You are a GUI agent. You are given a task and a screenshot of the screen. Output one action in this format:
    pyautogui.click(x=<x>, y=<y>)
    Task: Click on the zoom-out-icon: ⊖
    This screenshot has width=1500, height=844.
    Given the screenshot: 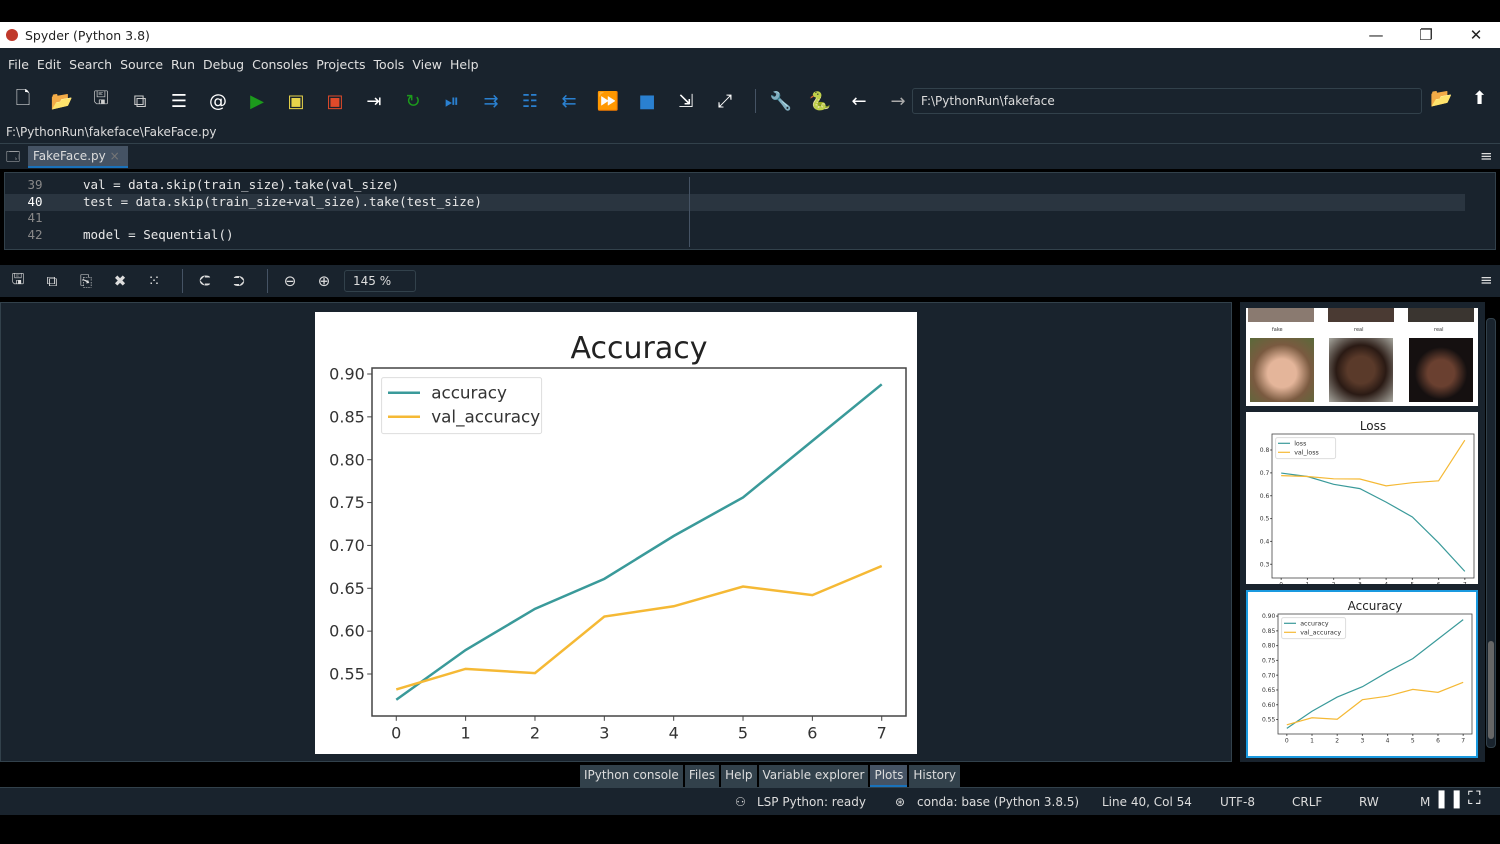 What is the action you would take?
    pyautogui.click(x=290, y=281)
    